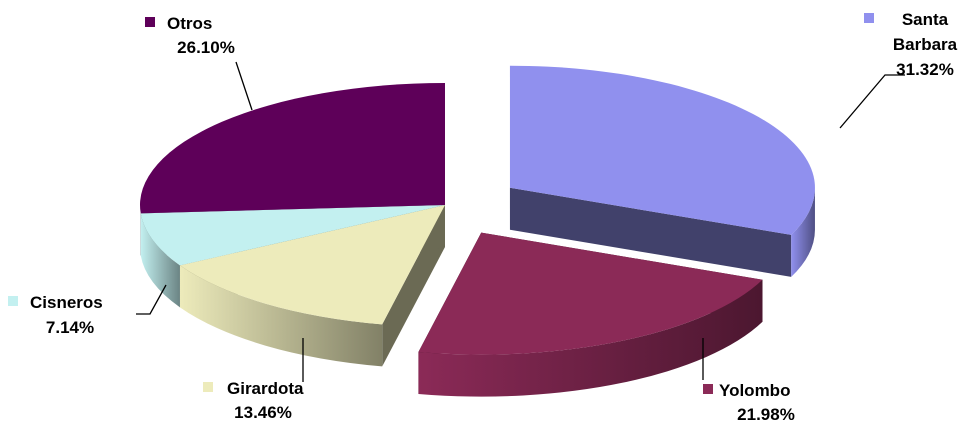 This screenshot has height=428, width=971. What do you see at coordinates (662, 150) in the screenshot?
I see `slice-santa-barbara` at bounding box center [662, 150].